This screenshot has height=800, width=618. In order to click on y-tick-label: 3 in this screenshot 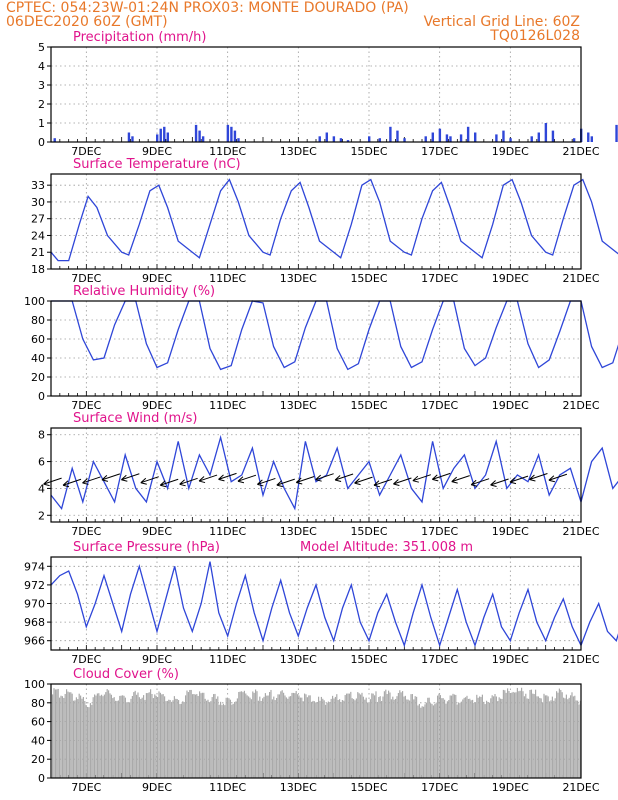, I will do `click(41, 85)`.